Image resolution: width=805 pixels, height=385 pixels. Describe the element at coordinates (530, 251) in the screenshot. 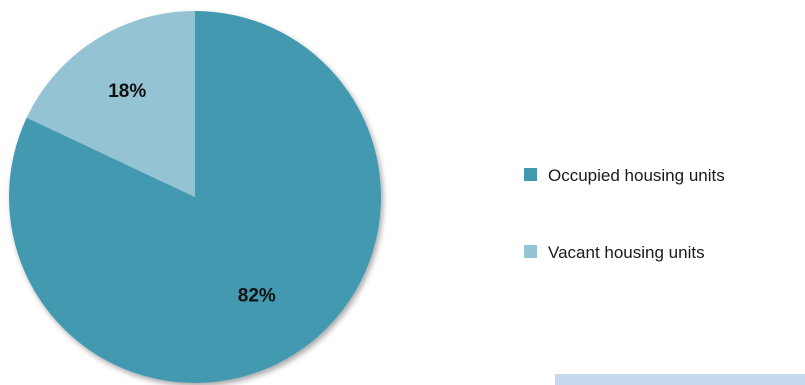

I see `legend-swatch-vacant` at that location.